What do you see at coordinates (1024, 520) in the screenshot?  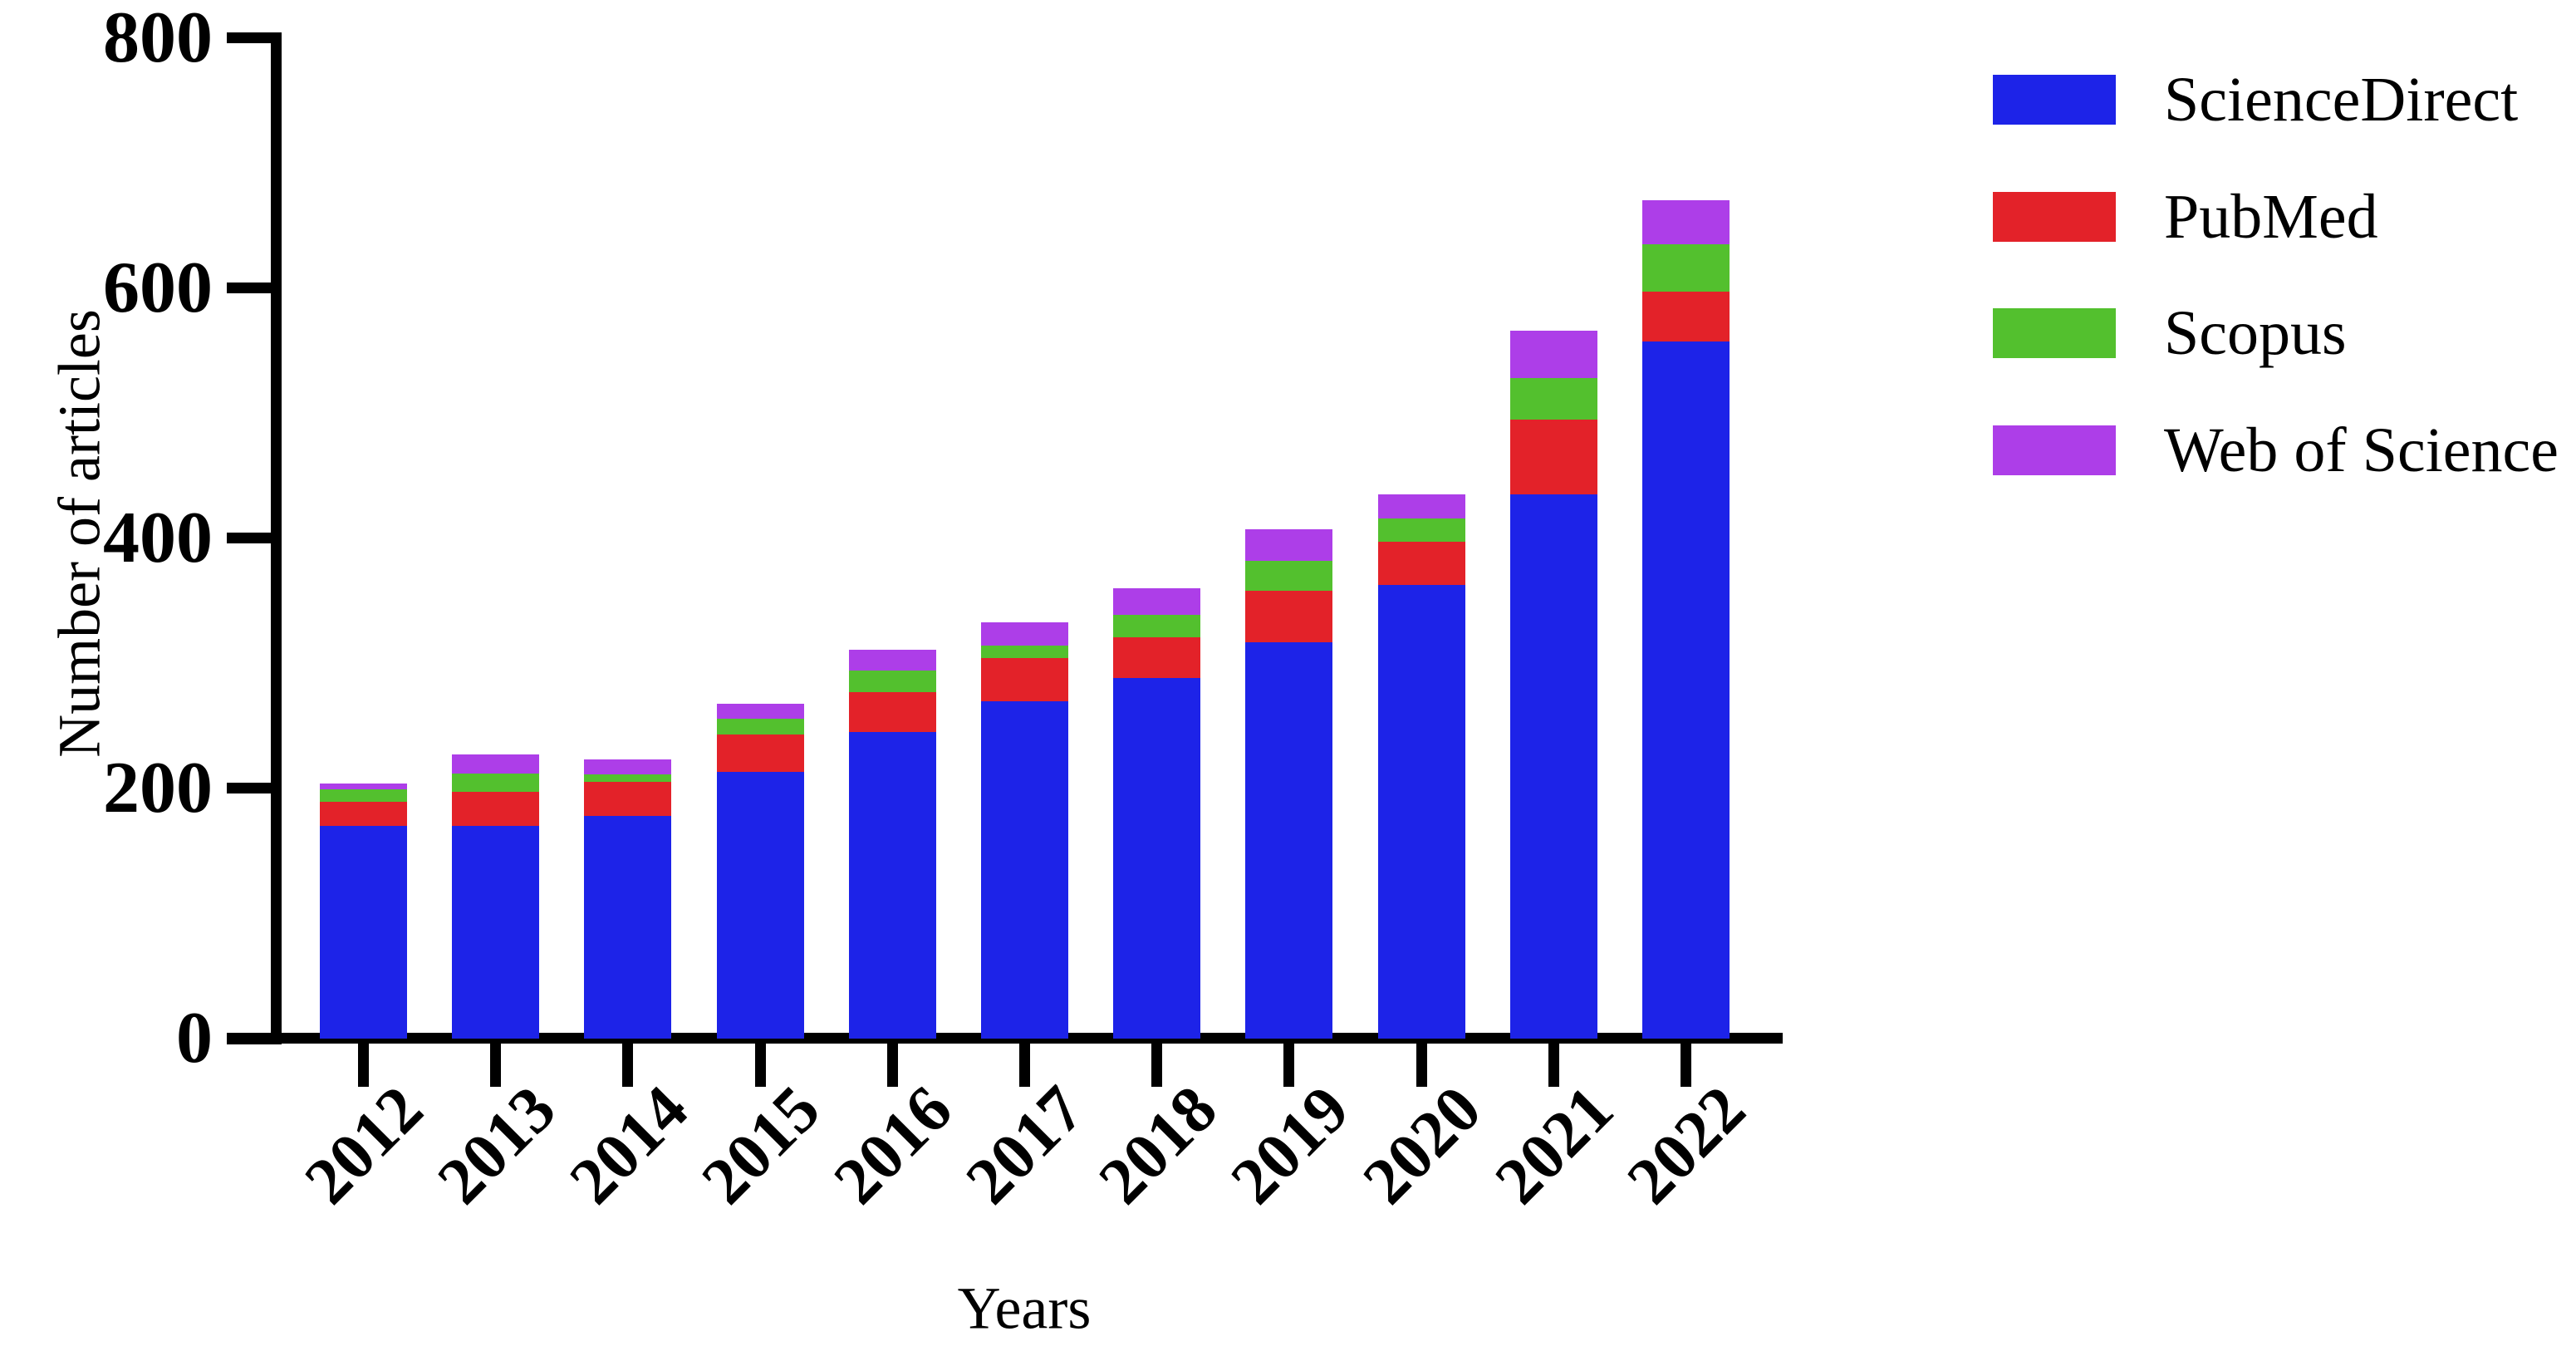 I see `bar-2017` at bounding box center [1024, 520].